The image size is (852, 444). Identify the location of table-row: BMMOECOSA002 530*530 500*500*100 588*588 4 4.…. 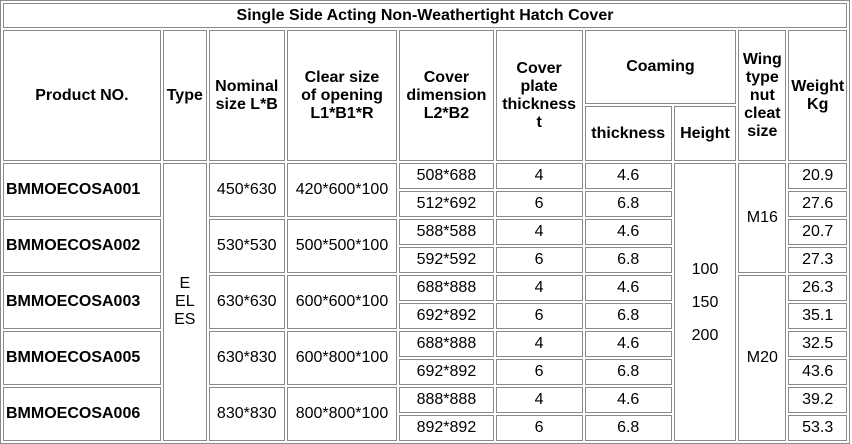
(425, 246).